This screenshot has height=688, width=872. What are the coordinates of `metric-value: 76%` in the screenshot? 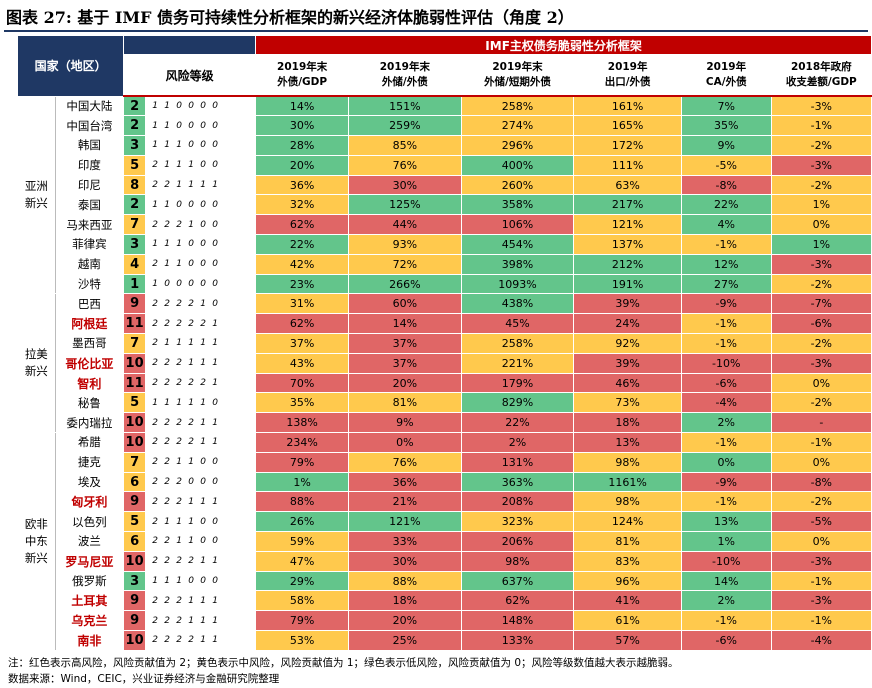 It's located at (405, 462).